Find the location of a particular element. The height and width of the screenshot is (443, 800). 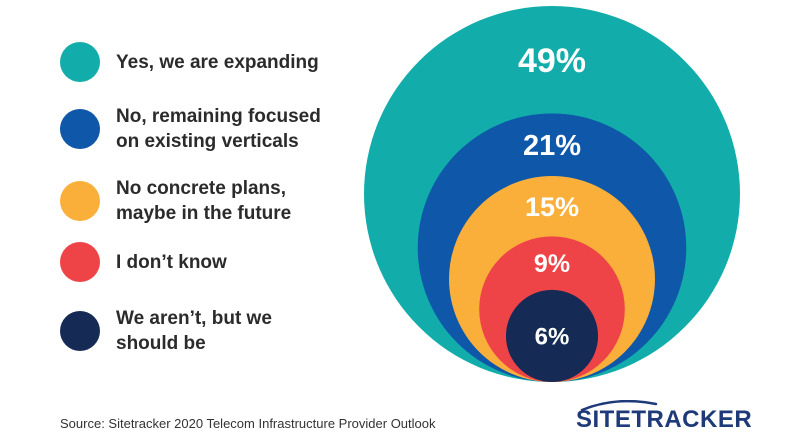

legend-label: We aren’t, but we should be is located at coordinates (194, 331).